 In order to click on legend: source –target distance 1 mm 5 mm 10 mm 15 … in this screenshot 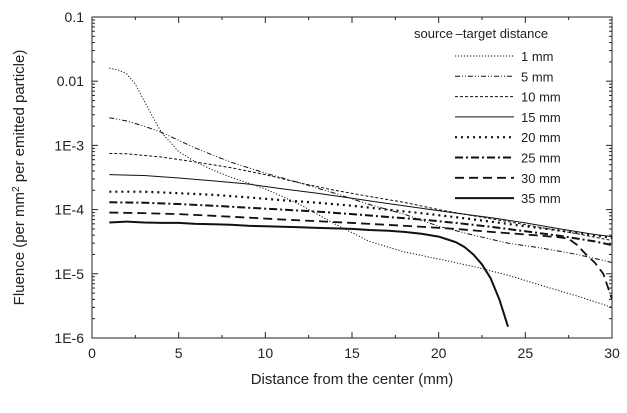, I will do `click(487, 116)`.